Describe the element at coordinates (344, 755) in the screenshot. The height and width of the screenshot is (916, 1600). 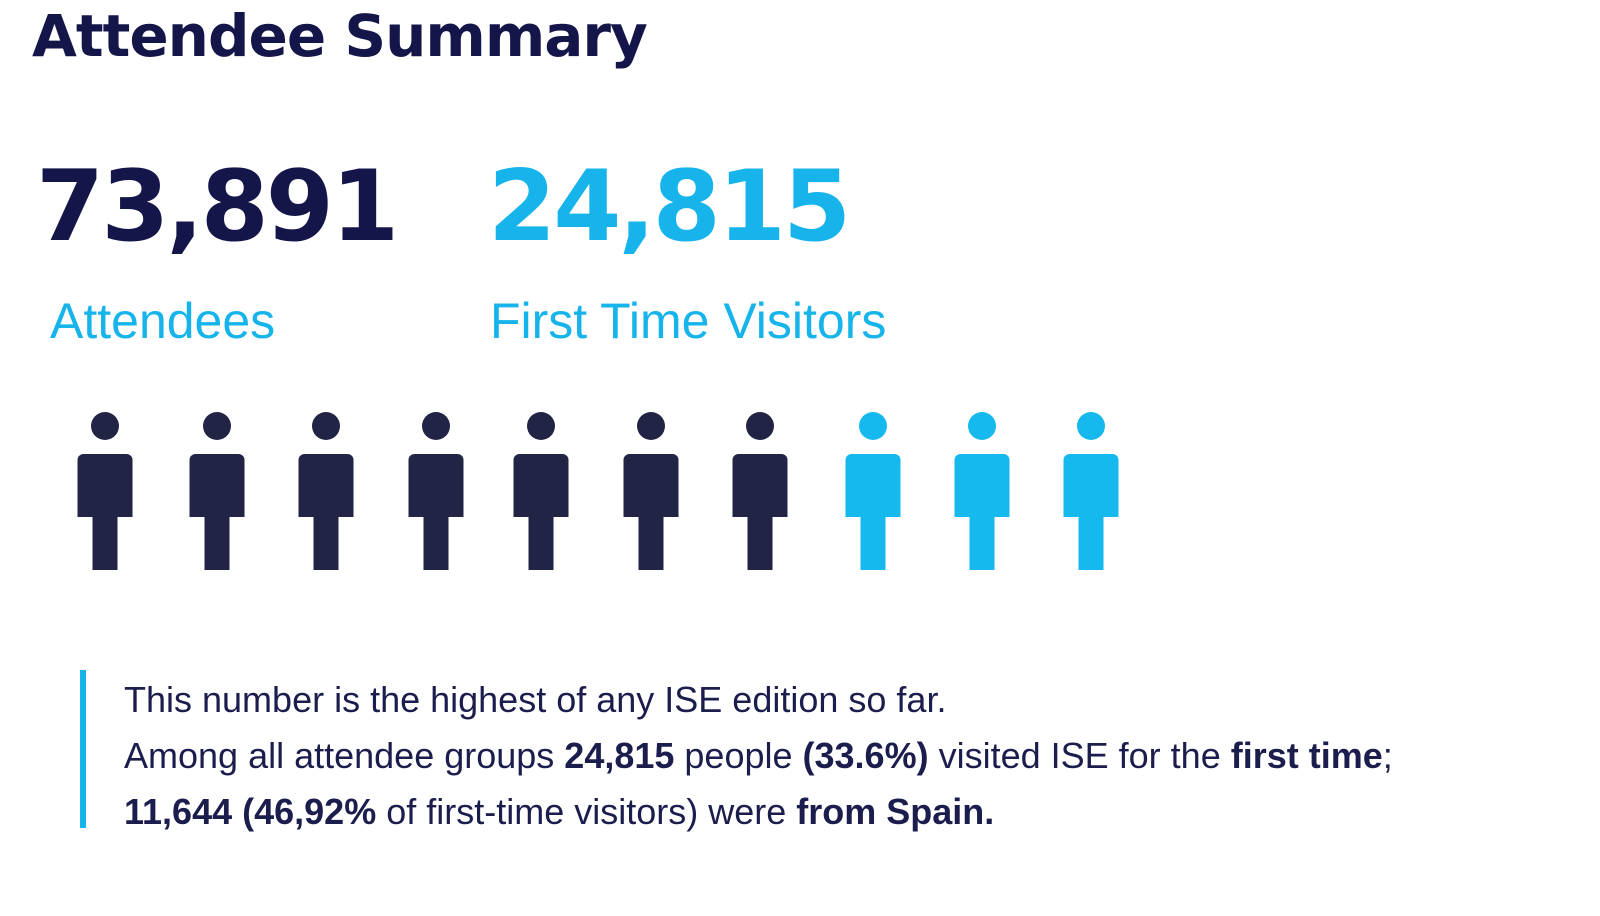
I see `text: Among all attendee groups` at that location.